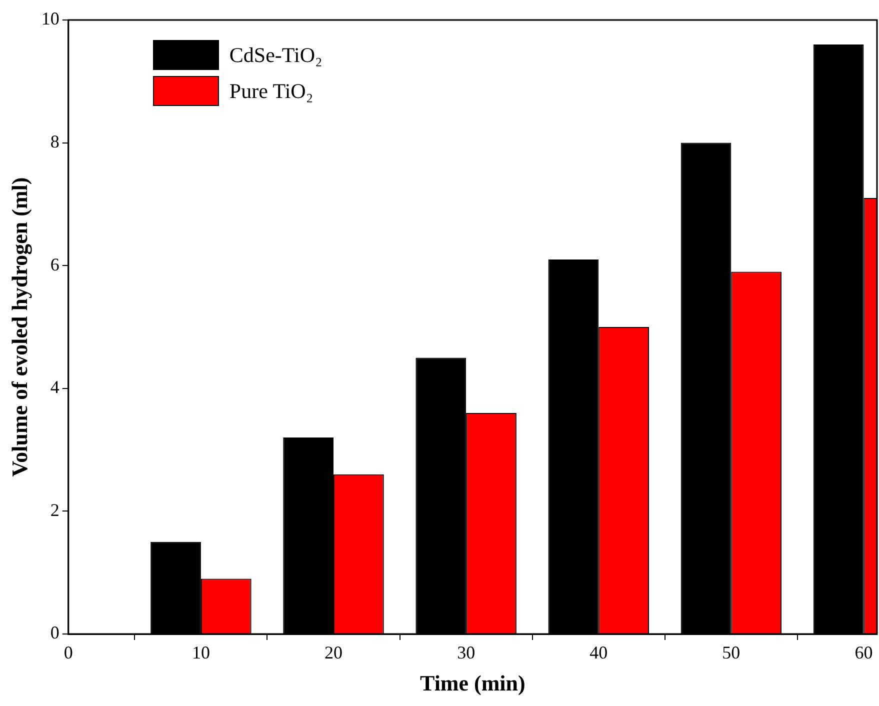 This screenshot has height=706, width=879. I want to click on x-tick-label: 0, so click(68, 652).